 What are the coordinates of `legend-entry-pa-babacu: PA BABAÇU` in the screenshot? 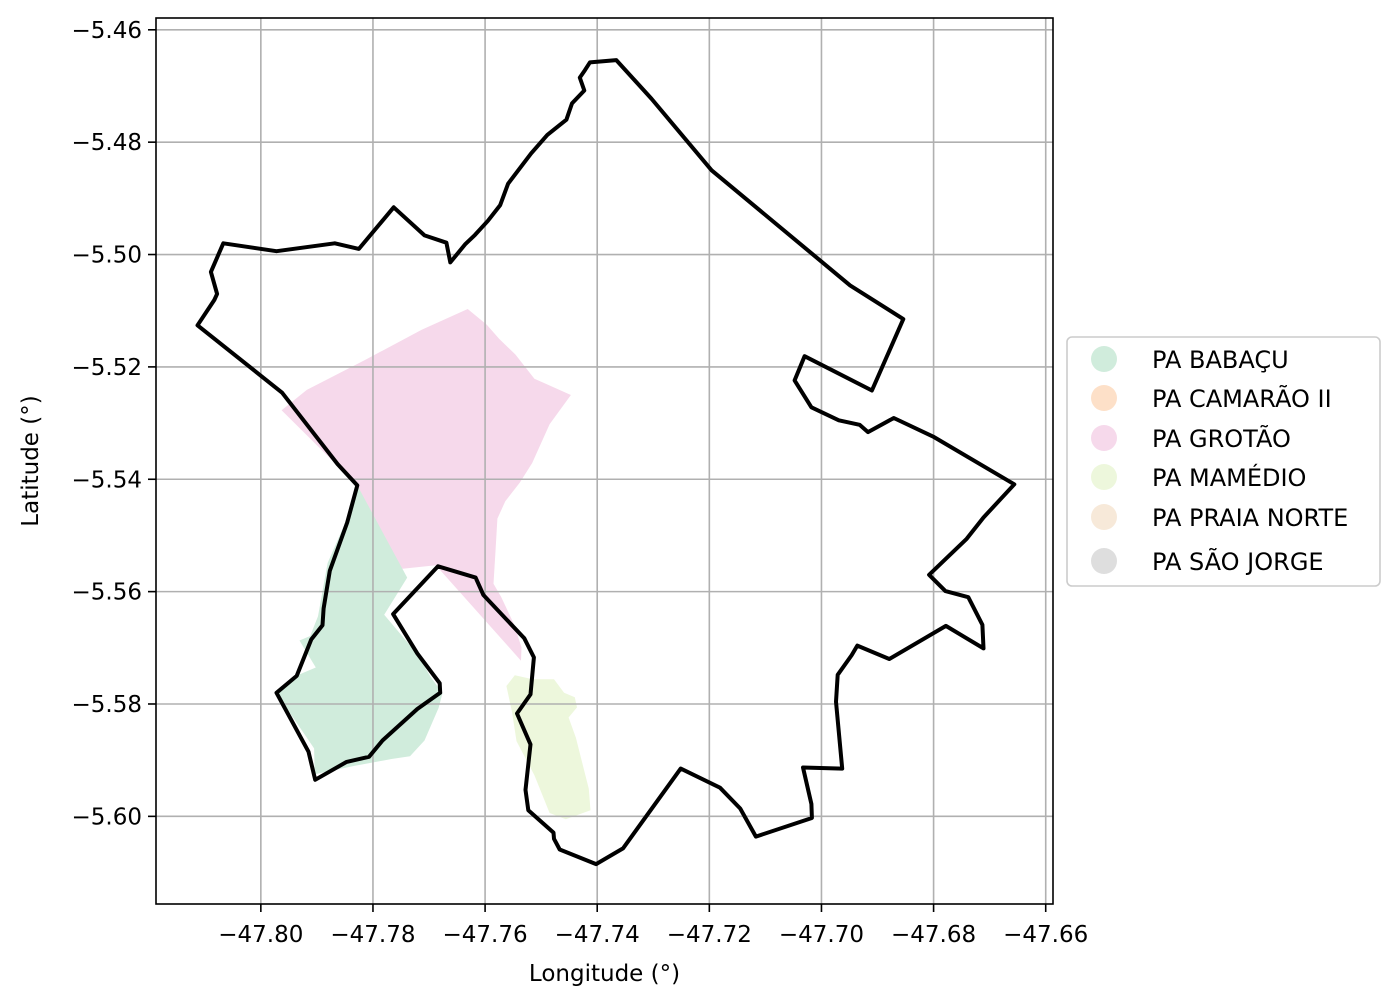 It's located at (1190, 360).